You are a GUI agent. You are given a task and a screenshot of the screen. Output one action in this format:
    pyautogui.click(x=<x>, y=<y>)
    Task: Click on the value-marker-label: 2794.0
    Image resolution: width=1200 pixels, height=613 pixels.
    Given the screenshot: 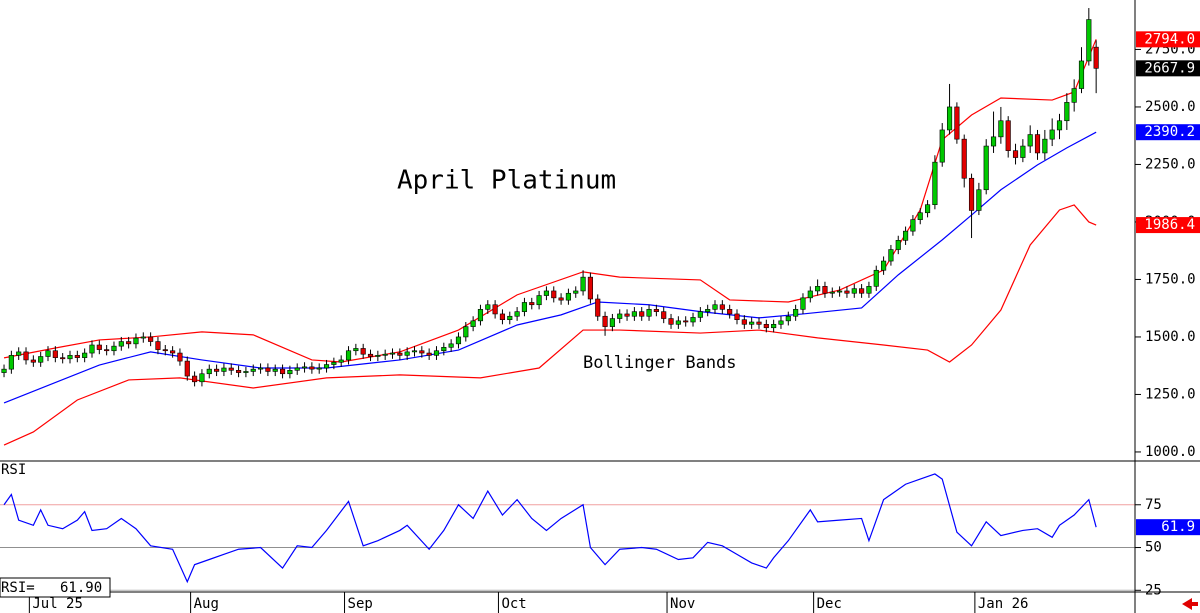 What is the action you would take?
    pyautogui.click(x=1169, y=39)
    